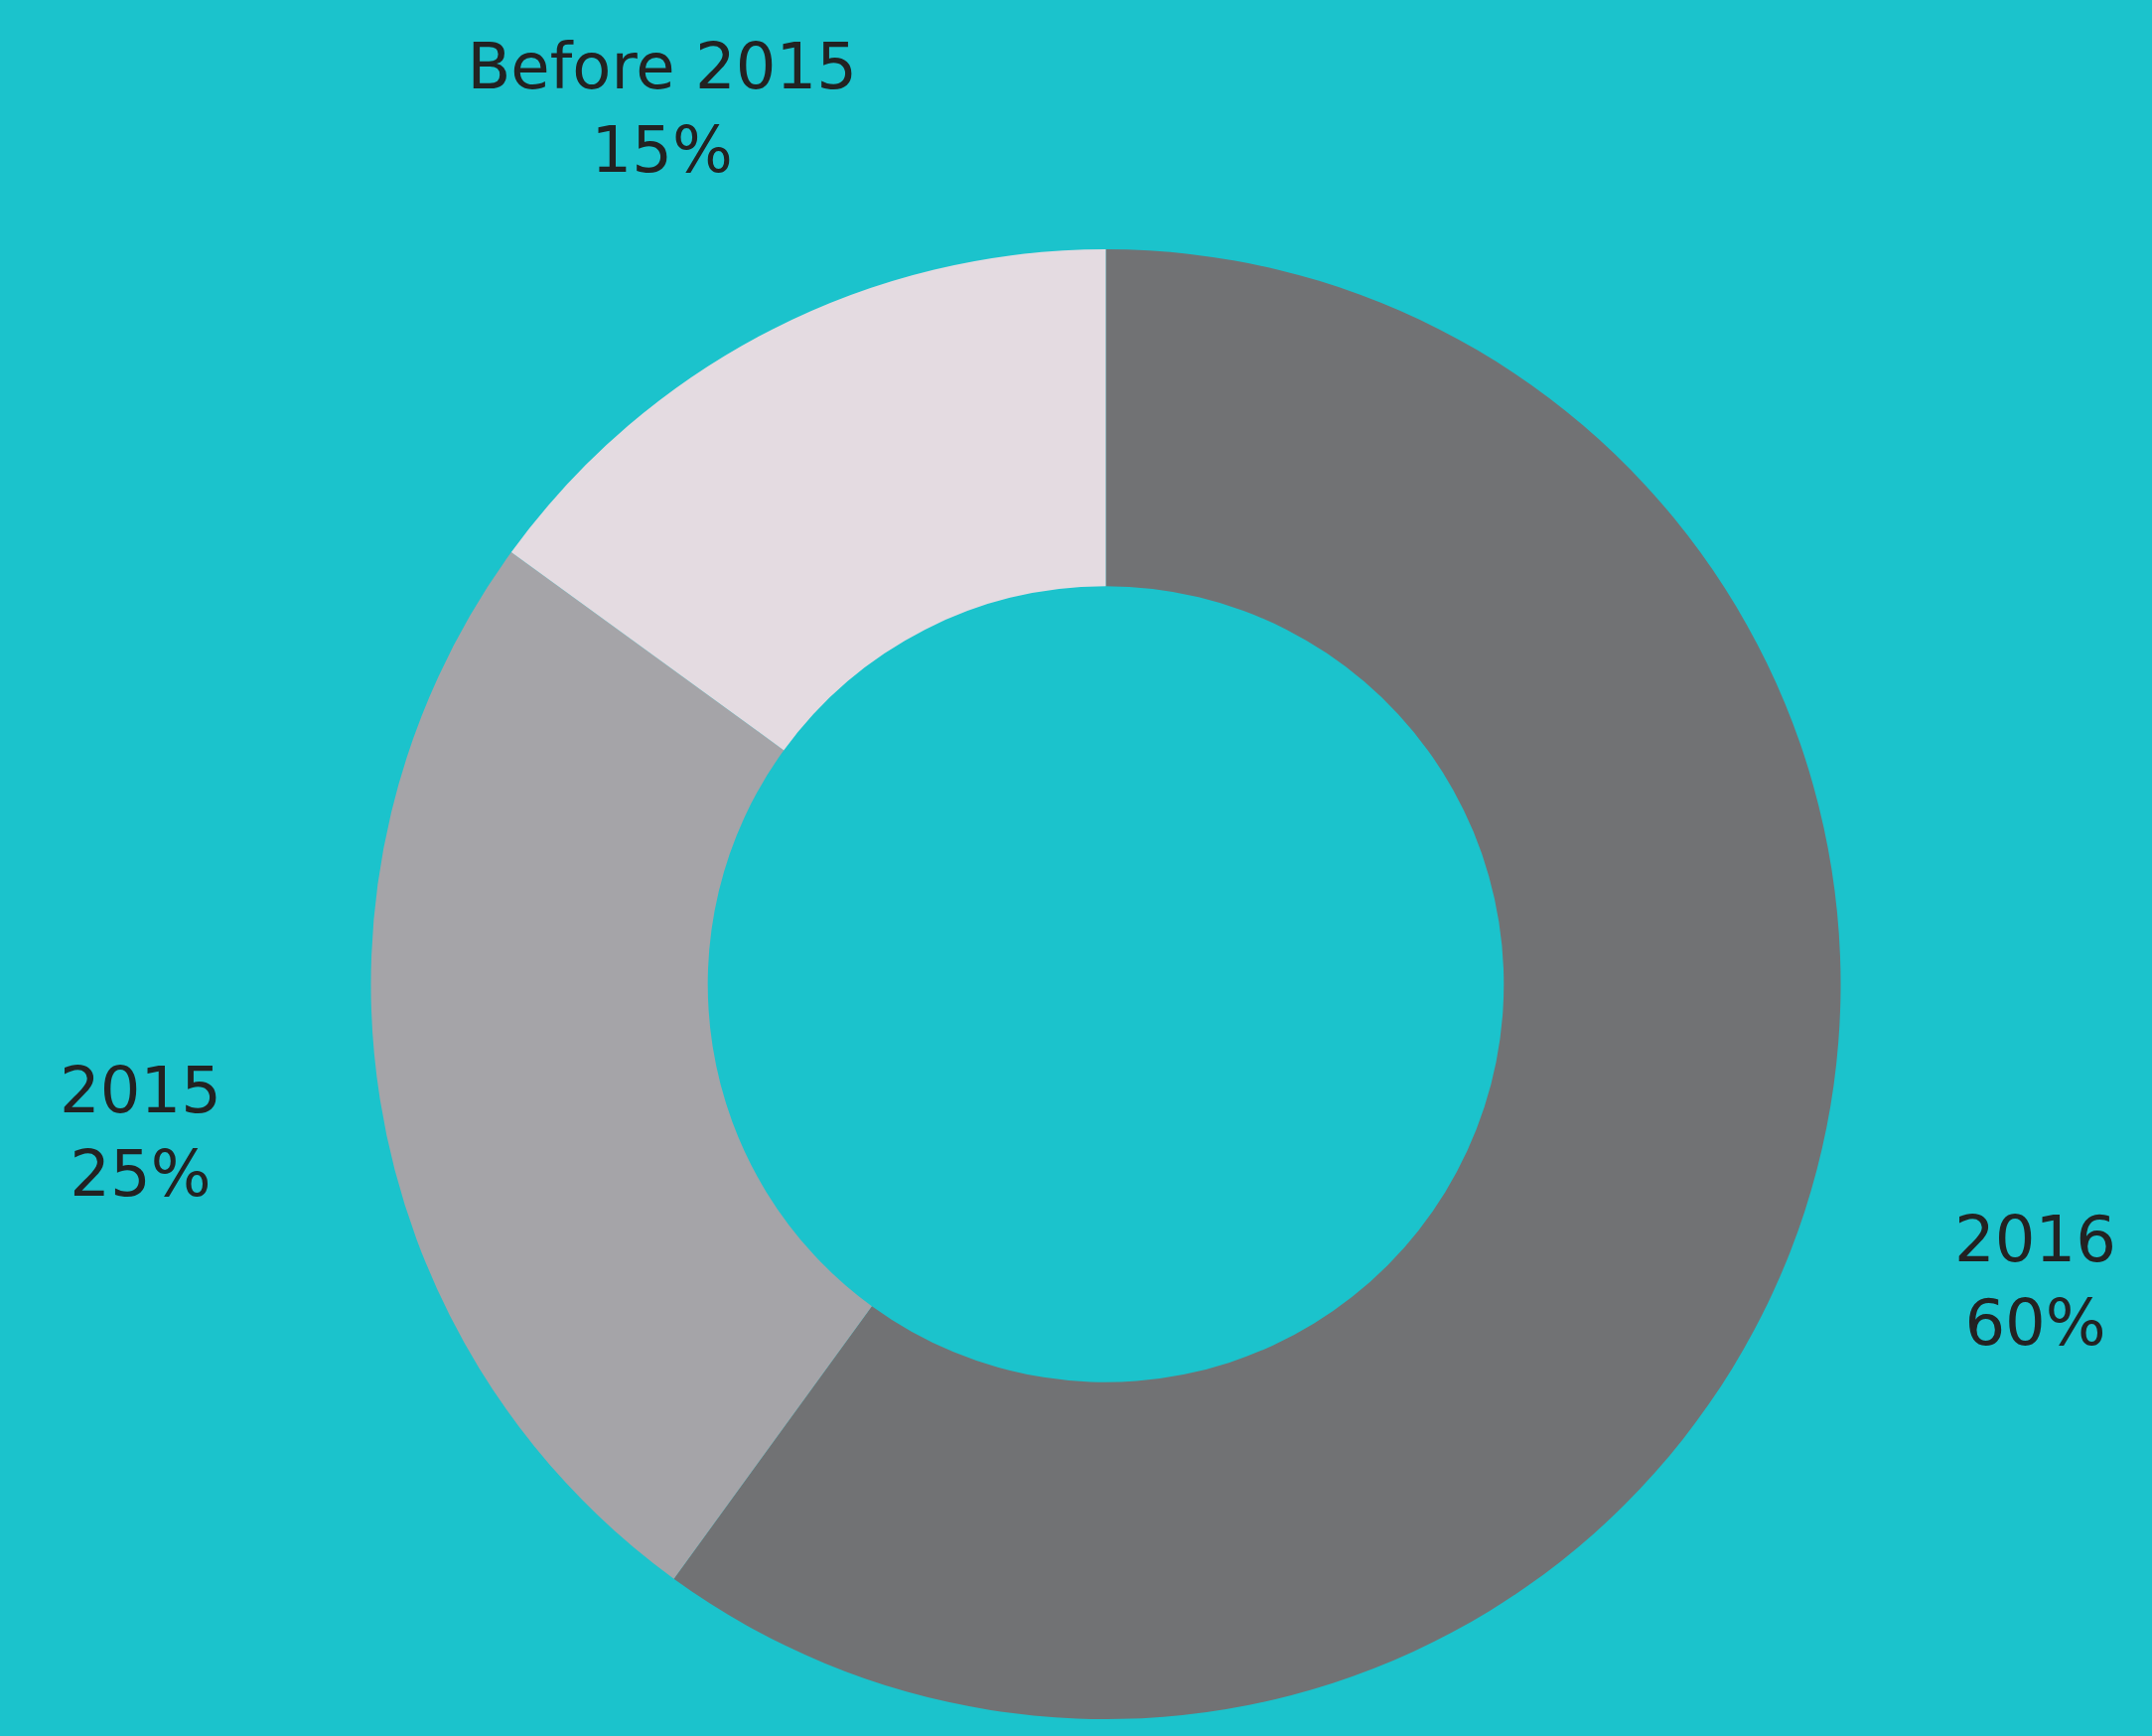 The image size is (2152, 1736). Describe the element at coordinates (2035, 1239) in the screenshot. I see `slice-label: 2016` at that location.